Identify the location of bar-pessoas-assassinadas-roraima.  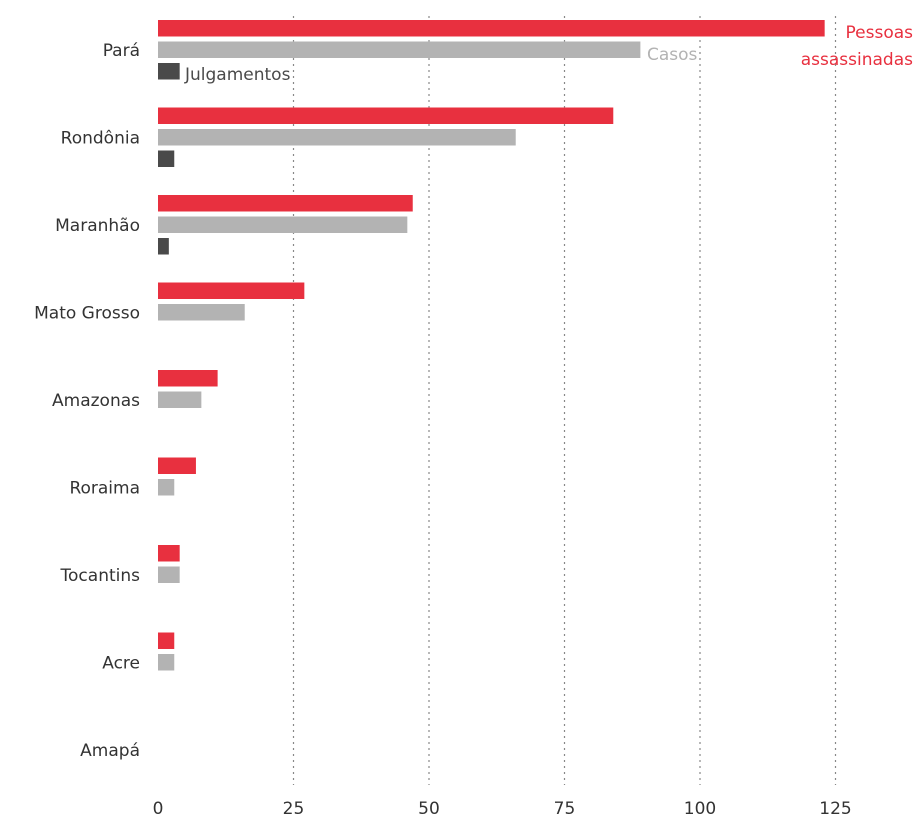
(177, 465).